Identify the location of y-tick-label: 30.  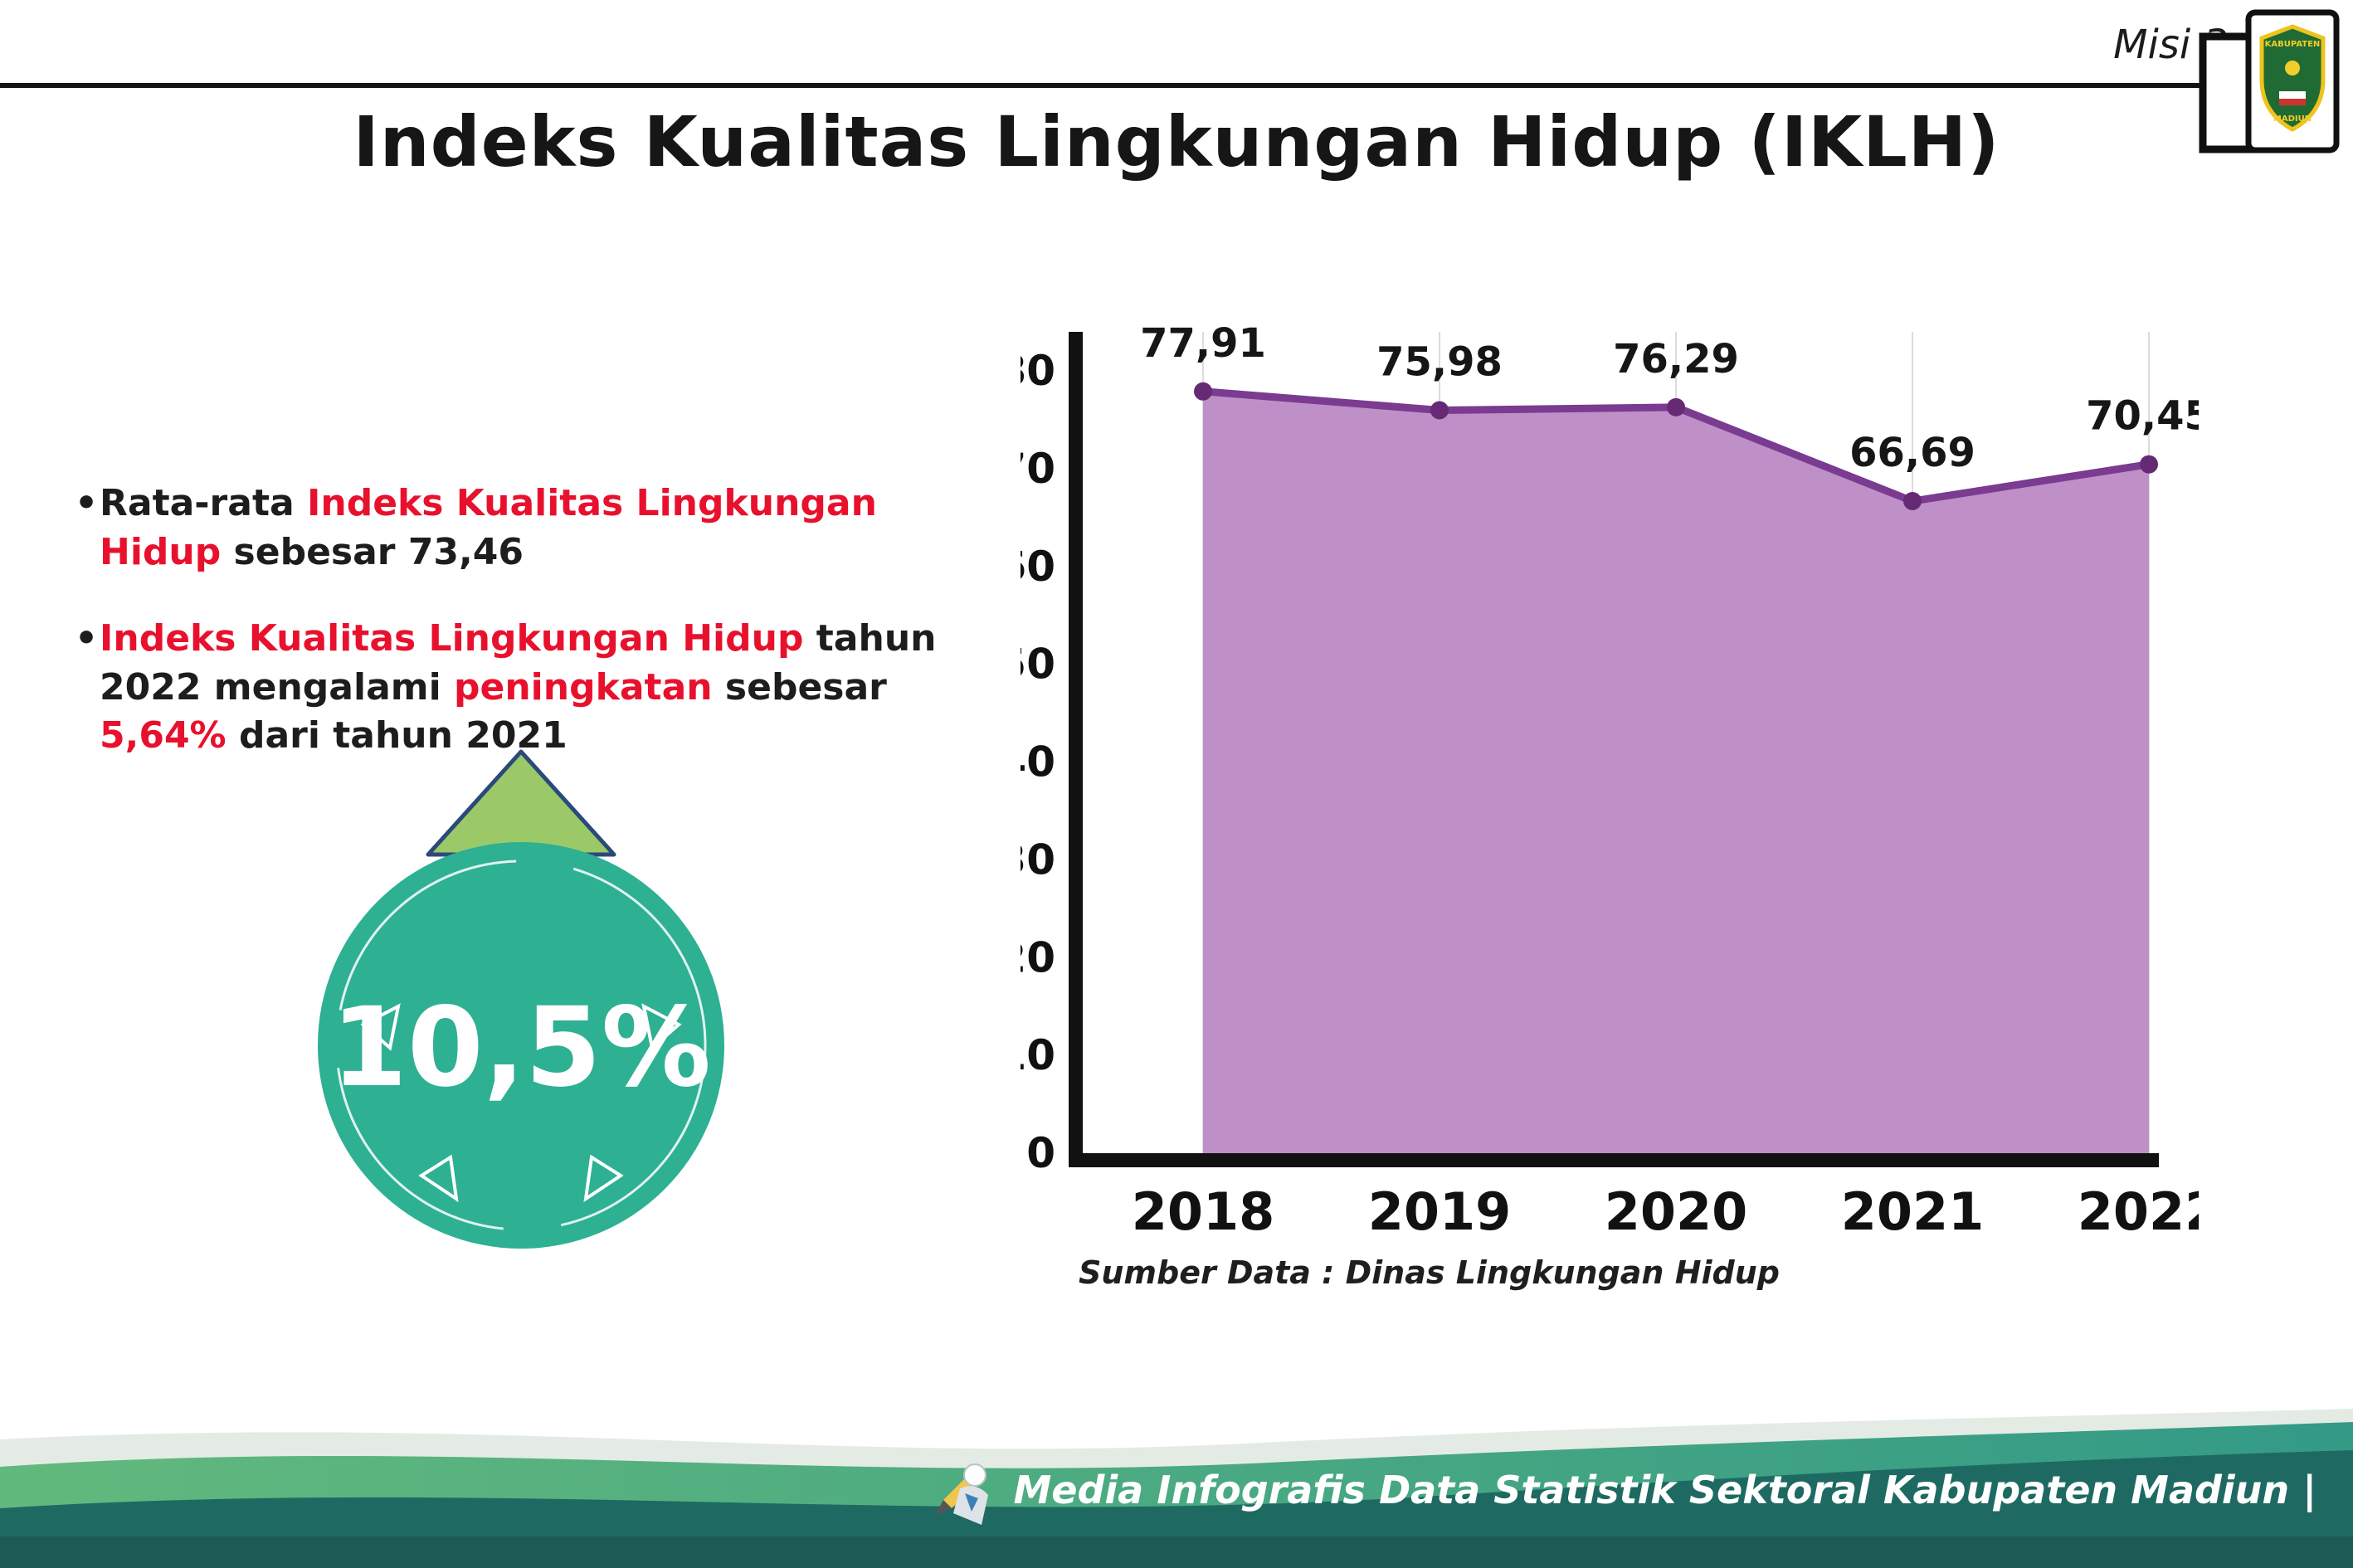
(1038, 859).